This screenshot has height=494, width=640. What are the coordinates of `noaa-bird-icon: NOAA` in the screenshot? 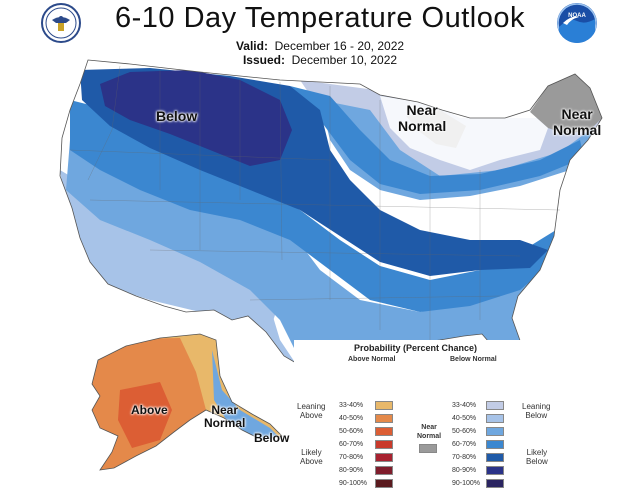 It's located at (577, 23).